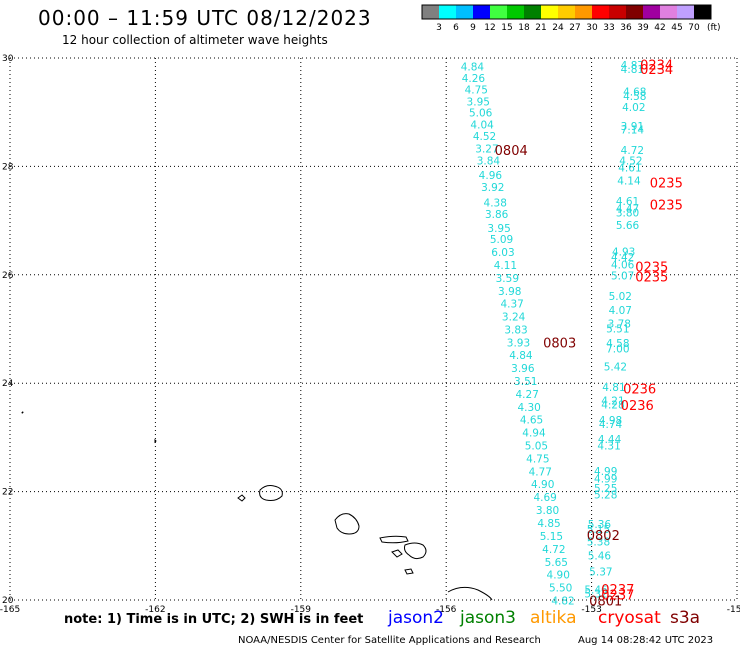  What do you see at coordinates (629, 618) in the screenshot?
I see `satellite-legend-cryosat: cryosat` at bounding box center [629, 618].